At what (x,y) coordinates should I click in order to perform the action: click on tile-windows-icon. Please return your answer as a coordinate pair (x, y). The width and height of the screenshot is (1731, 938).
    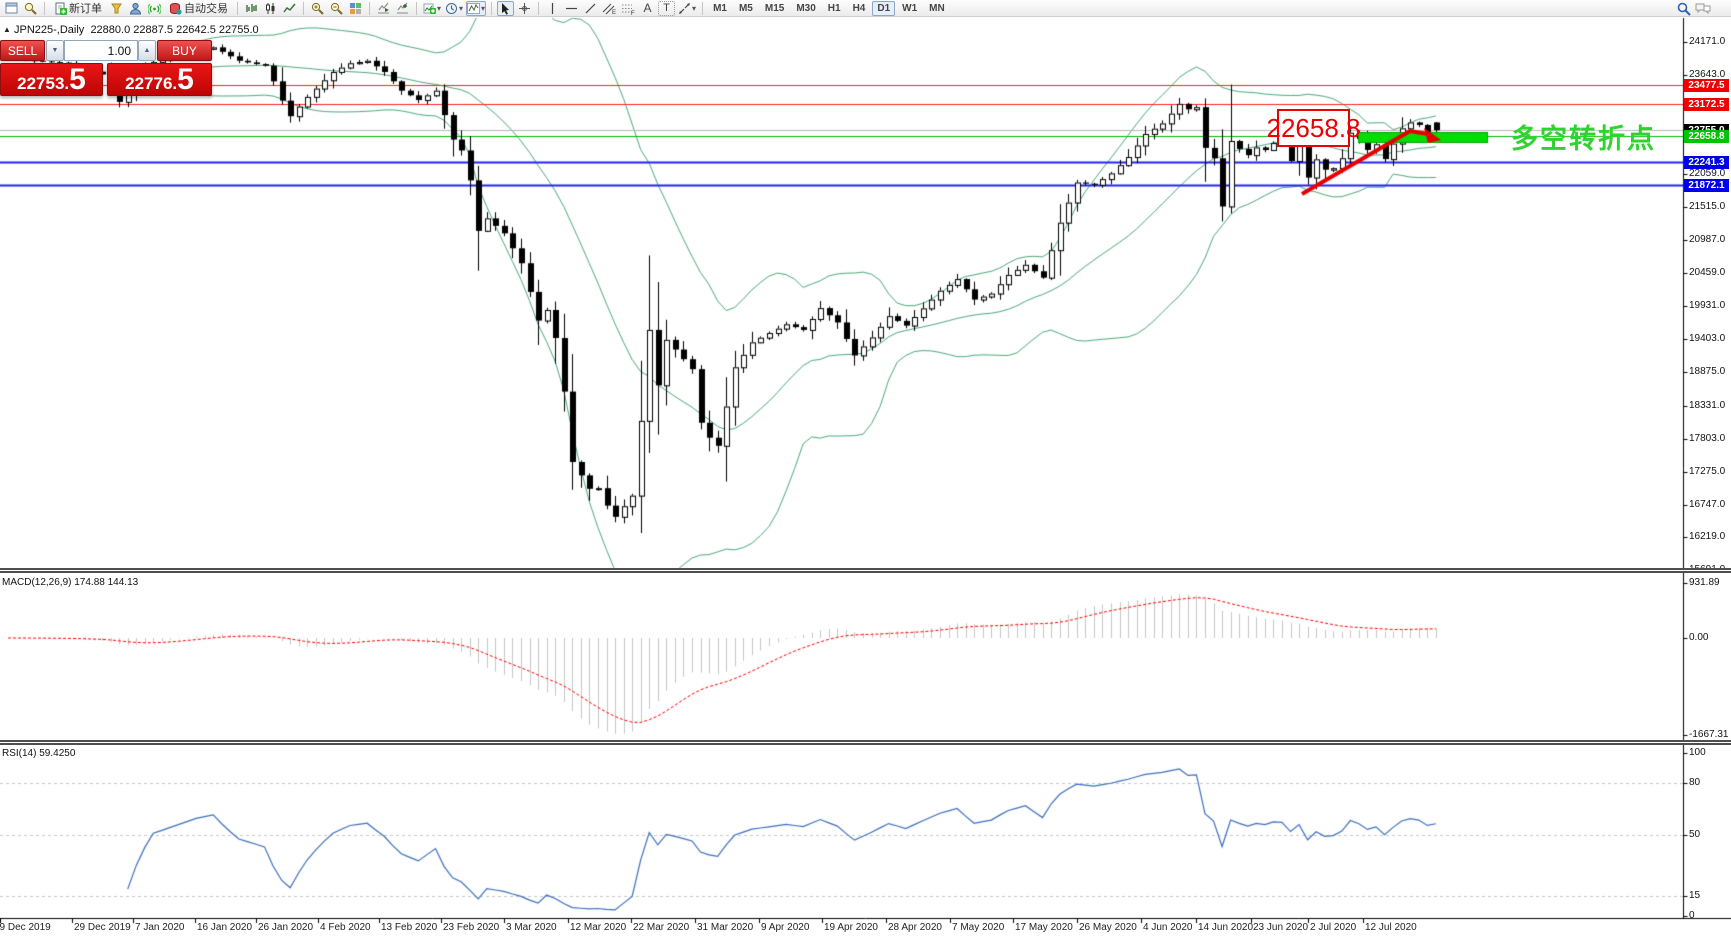
    Looking at the image, I should click on (355, 8).